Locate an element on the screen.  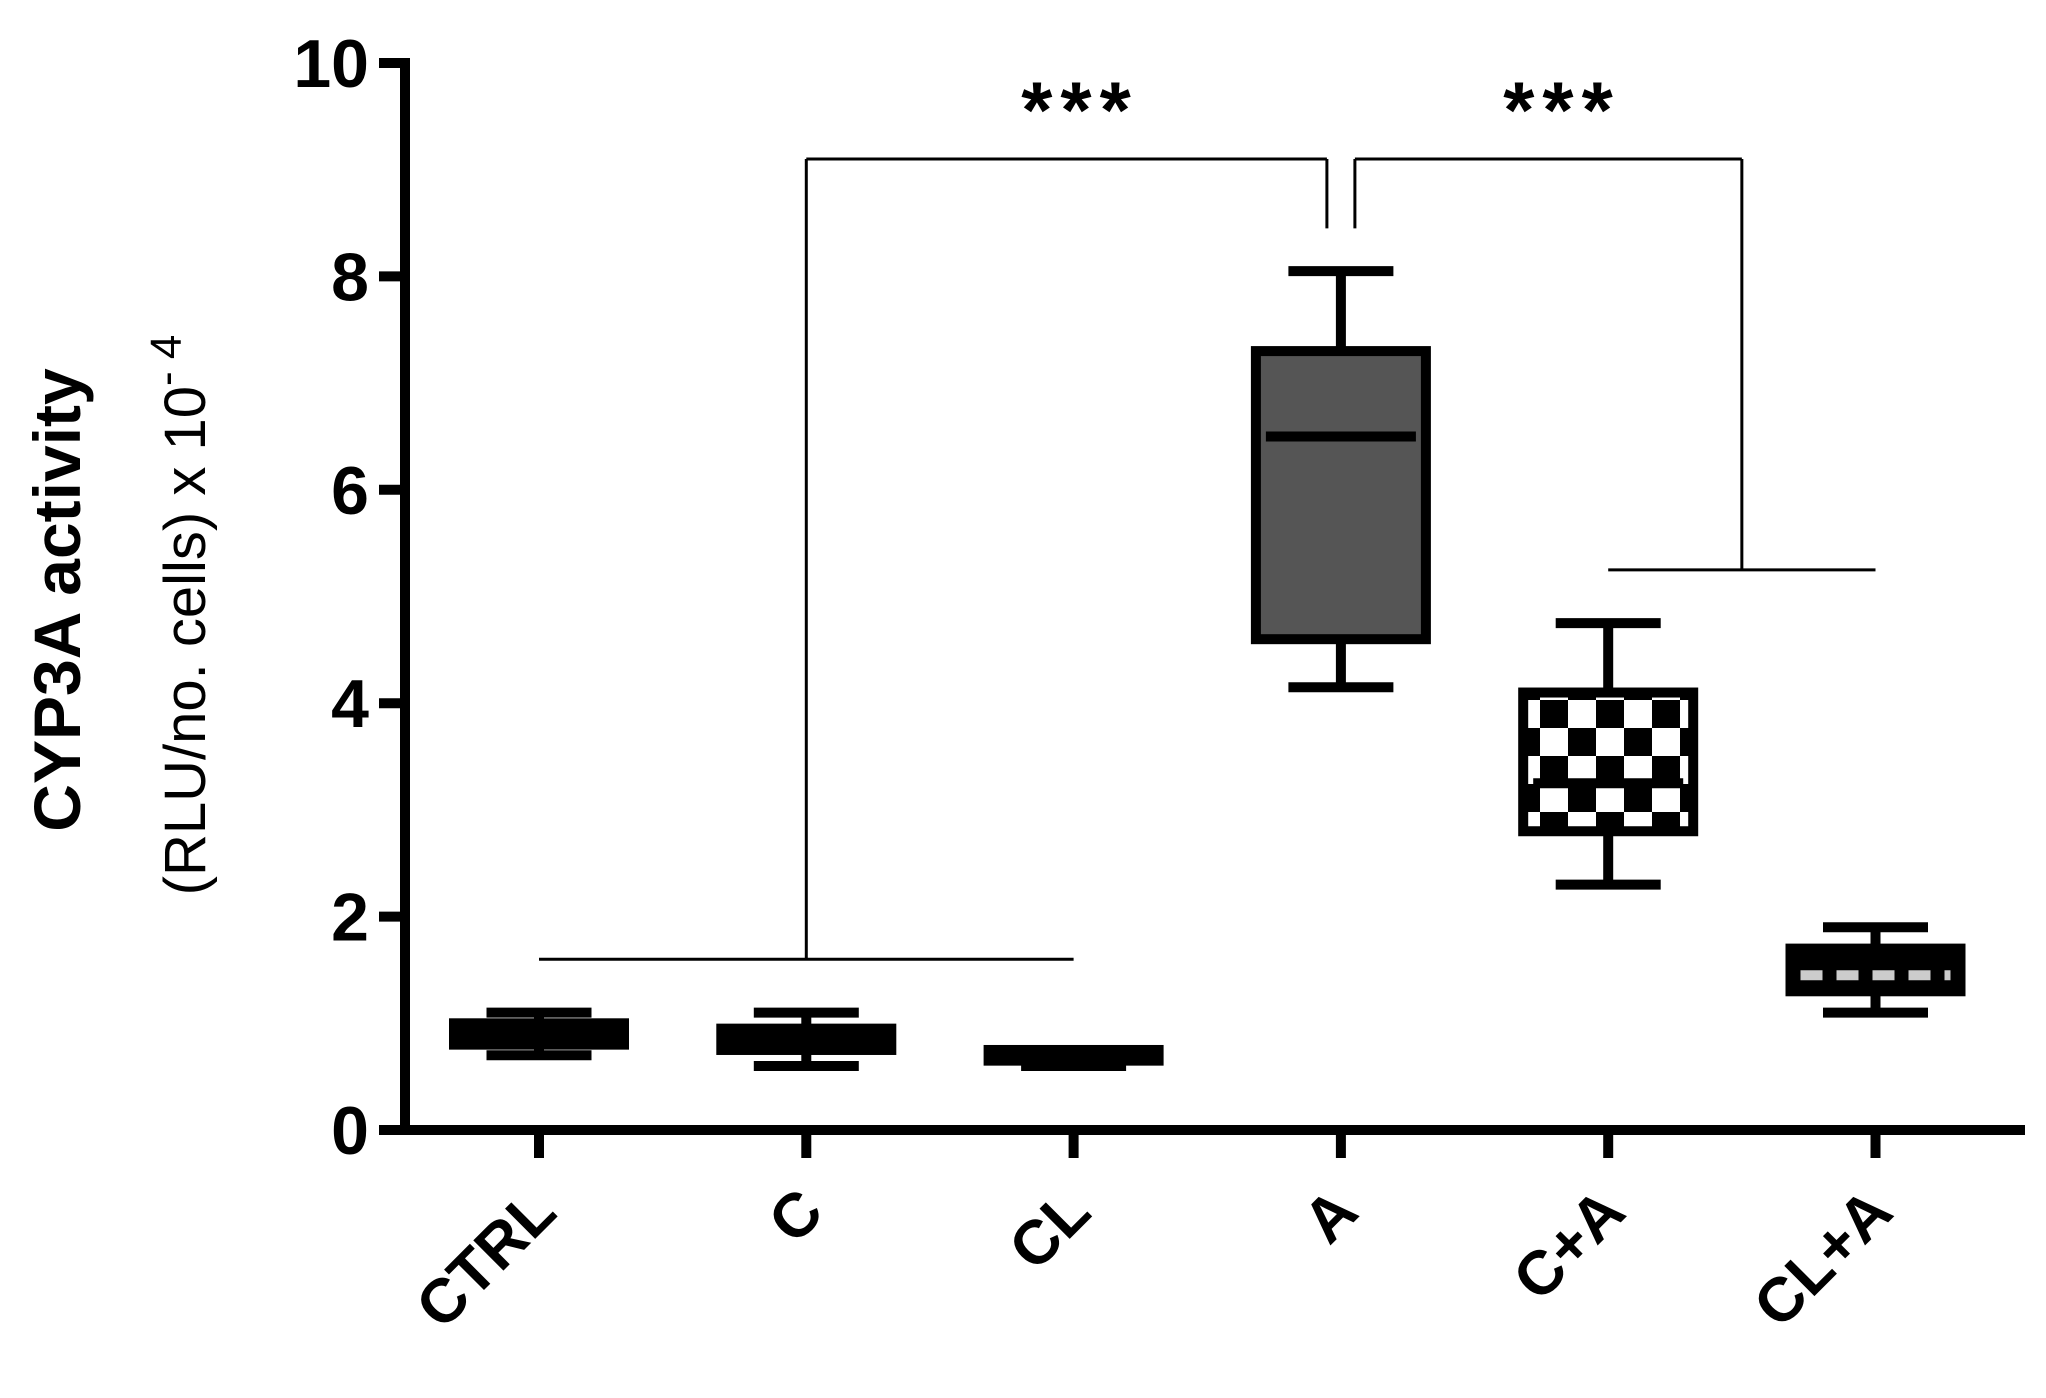
y-tick-label: 6 is located at coordinates (350, 491).